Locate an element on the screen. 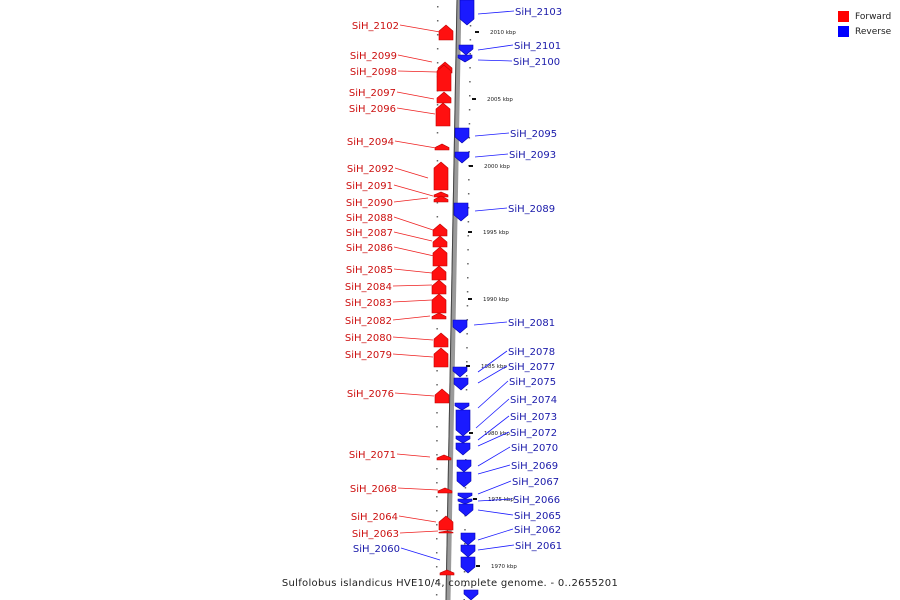 The height and width of the screenshot is (600, 900). forward-gene-label: SiH_2087 is located at coordinates (369, 233).